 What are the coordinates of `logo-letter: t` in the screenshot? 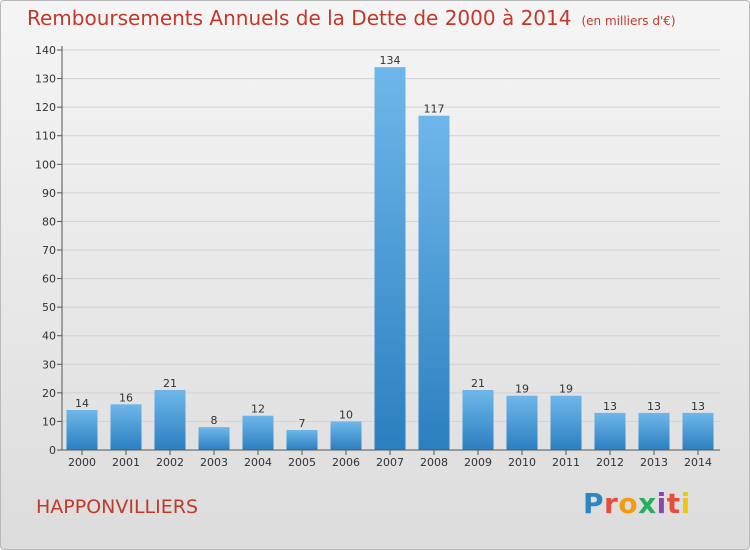 It's located at (673, 503).